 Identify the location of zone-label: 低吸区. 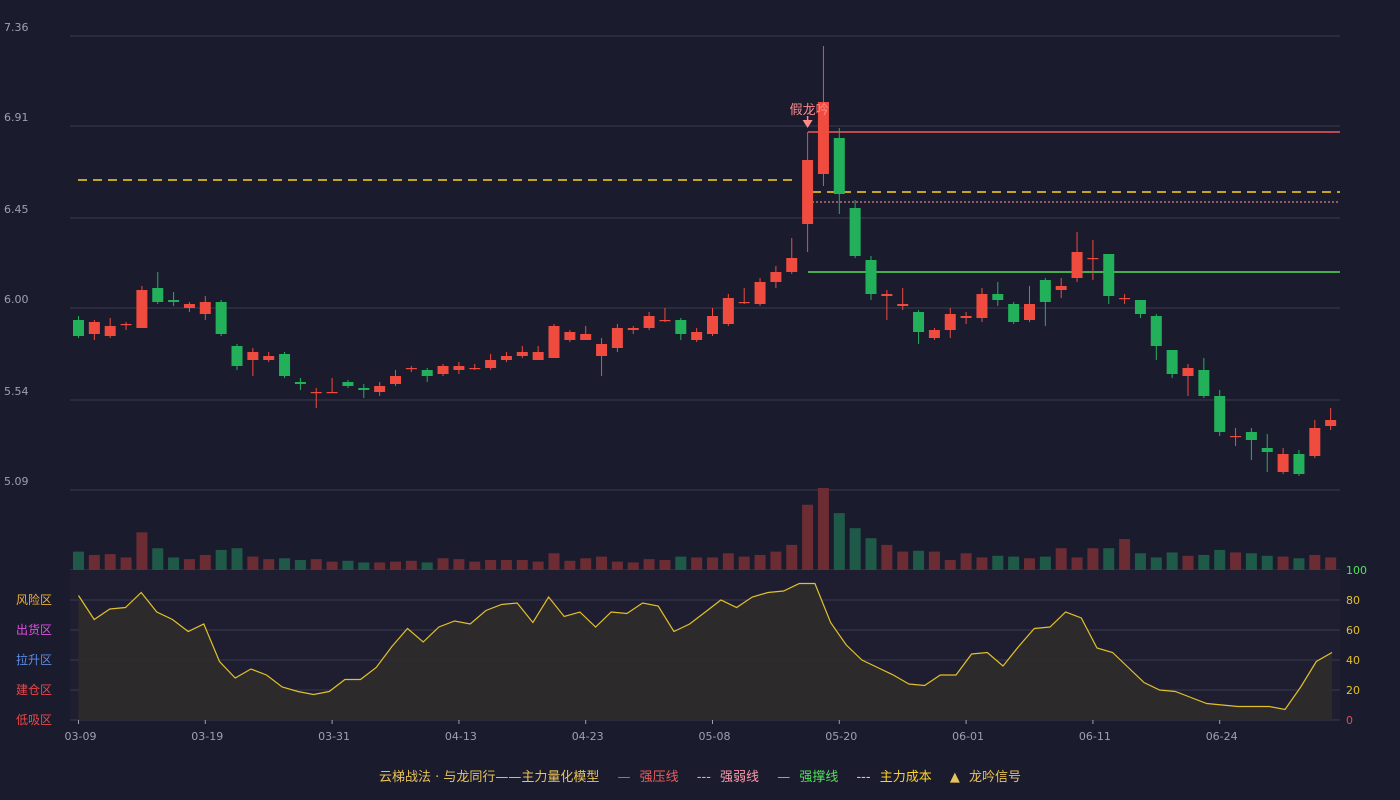
(34, 720).